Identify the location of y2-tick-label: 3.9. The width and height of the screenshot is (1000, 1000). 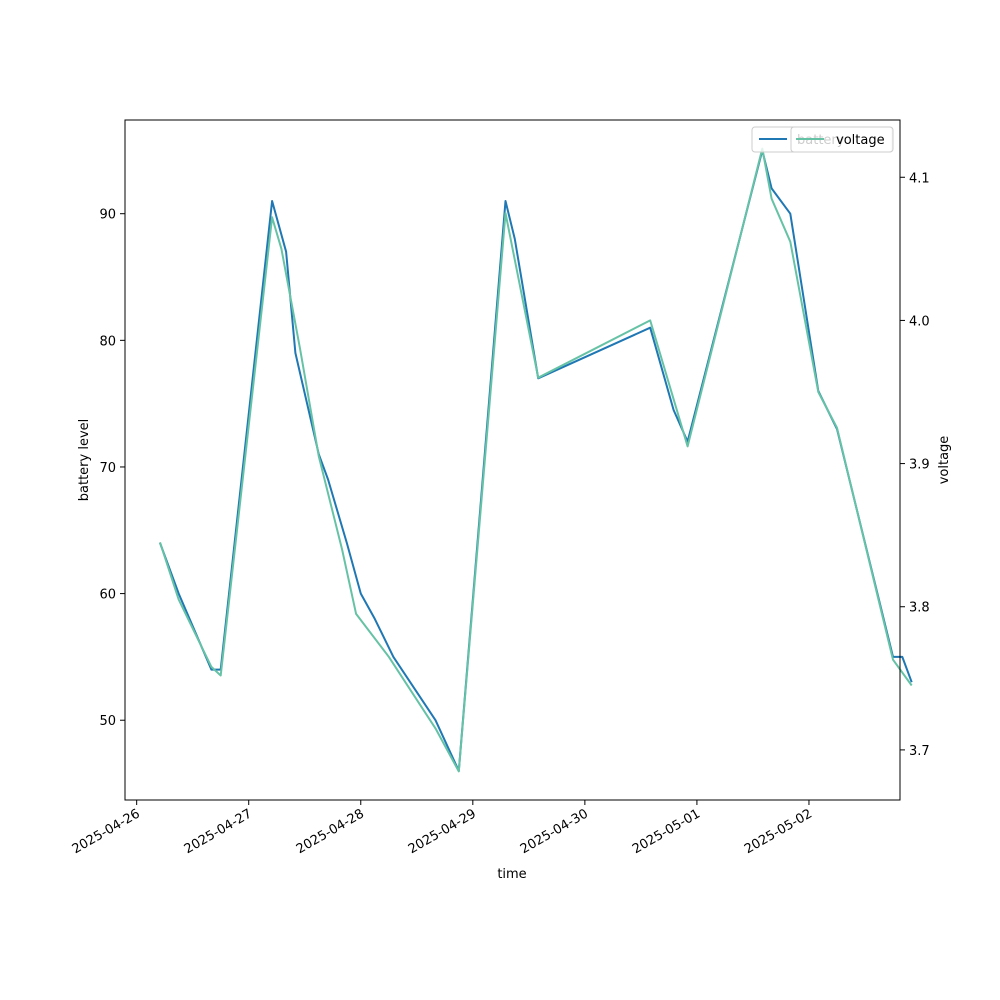
(919, 465).